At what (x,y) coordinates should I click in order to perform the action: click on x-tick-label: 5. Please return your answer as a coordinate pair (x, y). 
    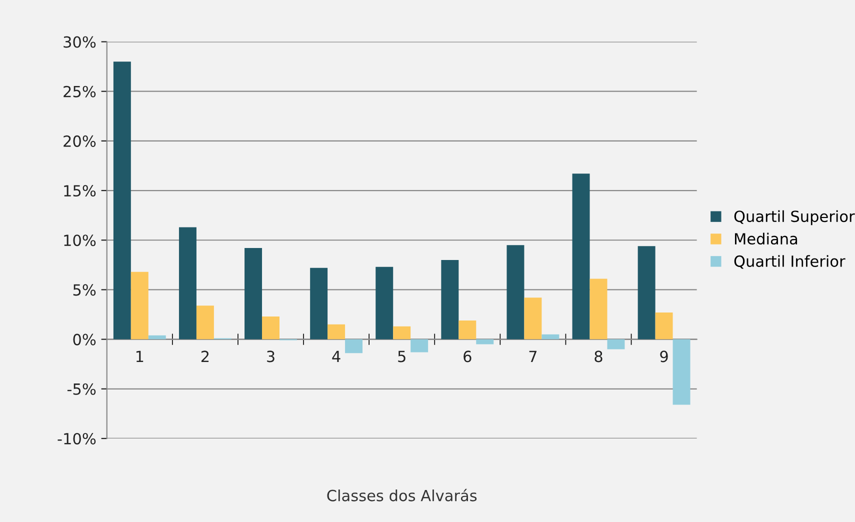
    Looking at the image, I should click on (402, 356).